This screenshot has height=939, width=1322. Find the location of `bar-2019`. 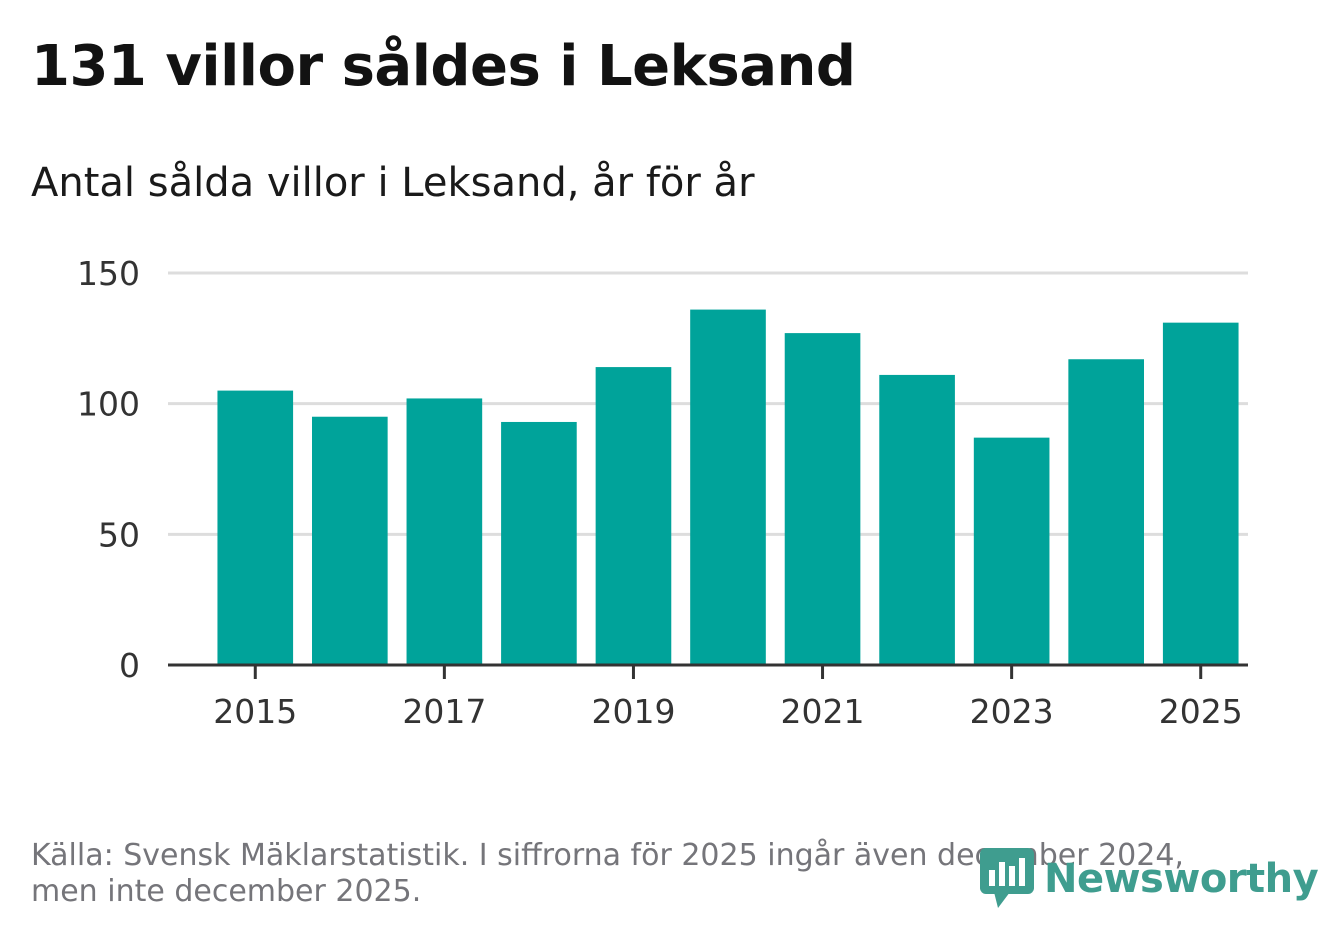

bar-2019 is located at coordinates (633, 516).